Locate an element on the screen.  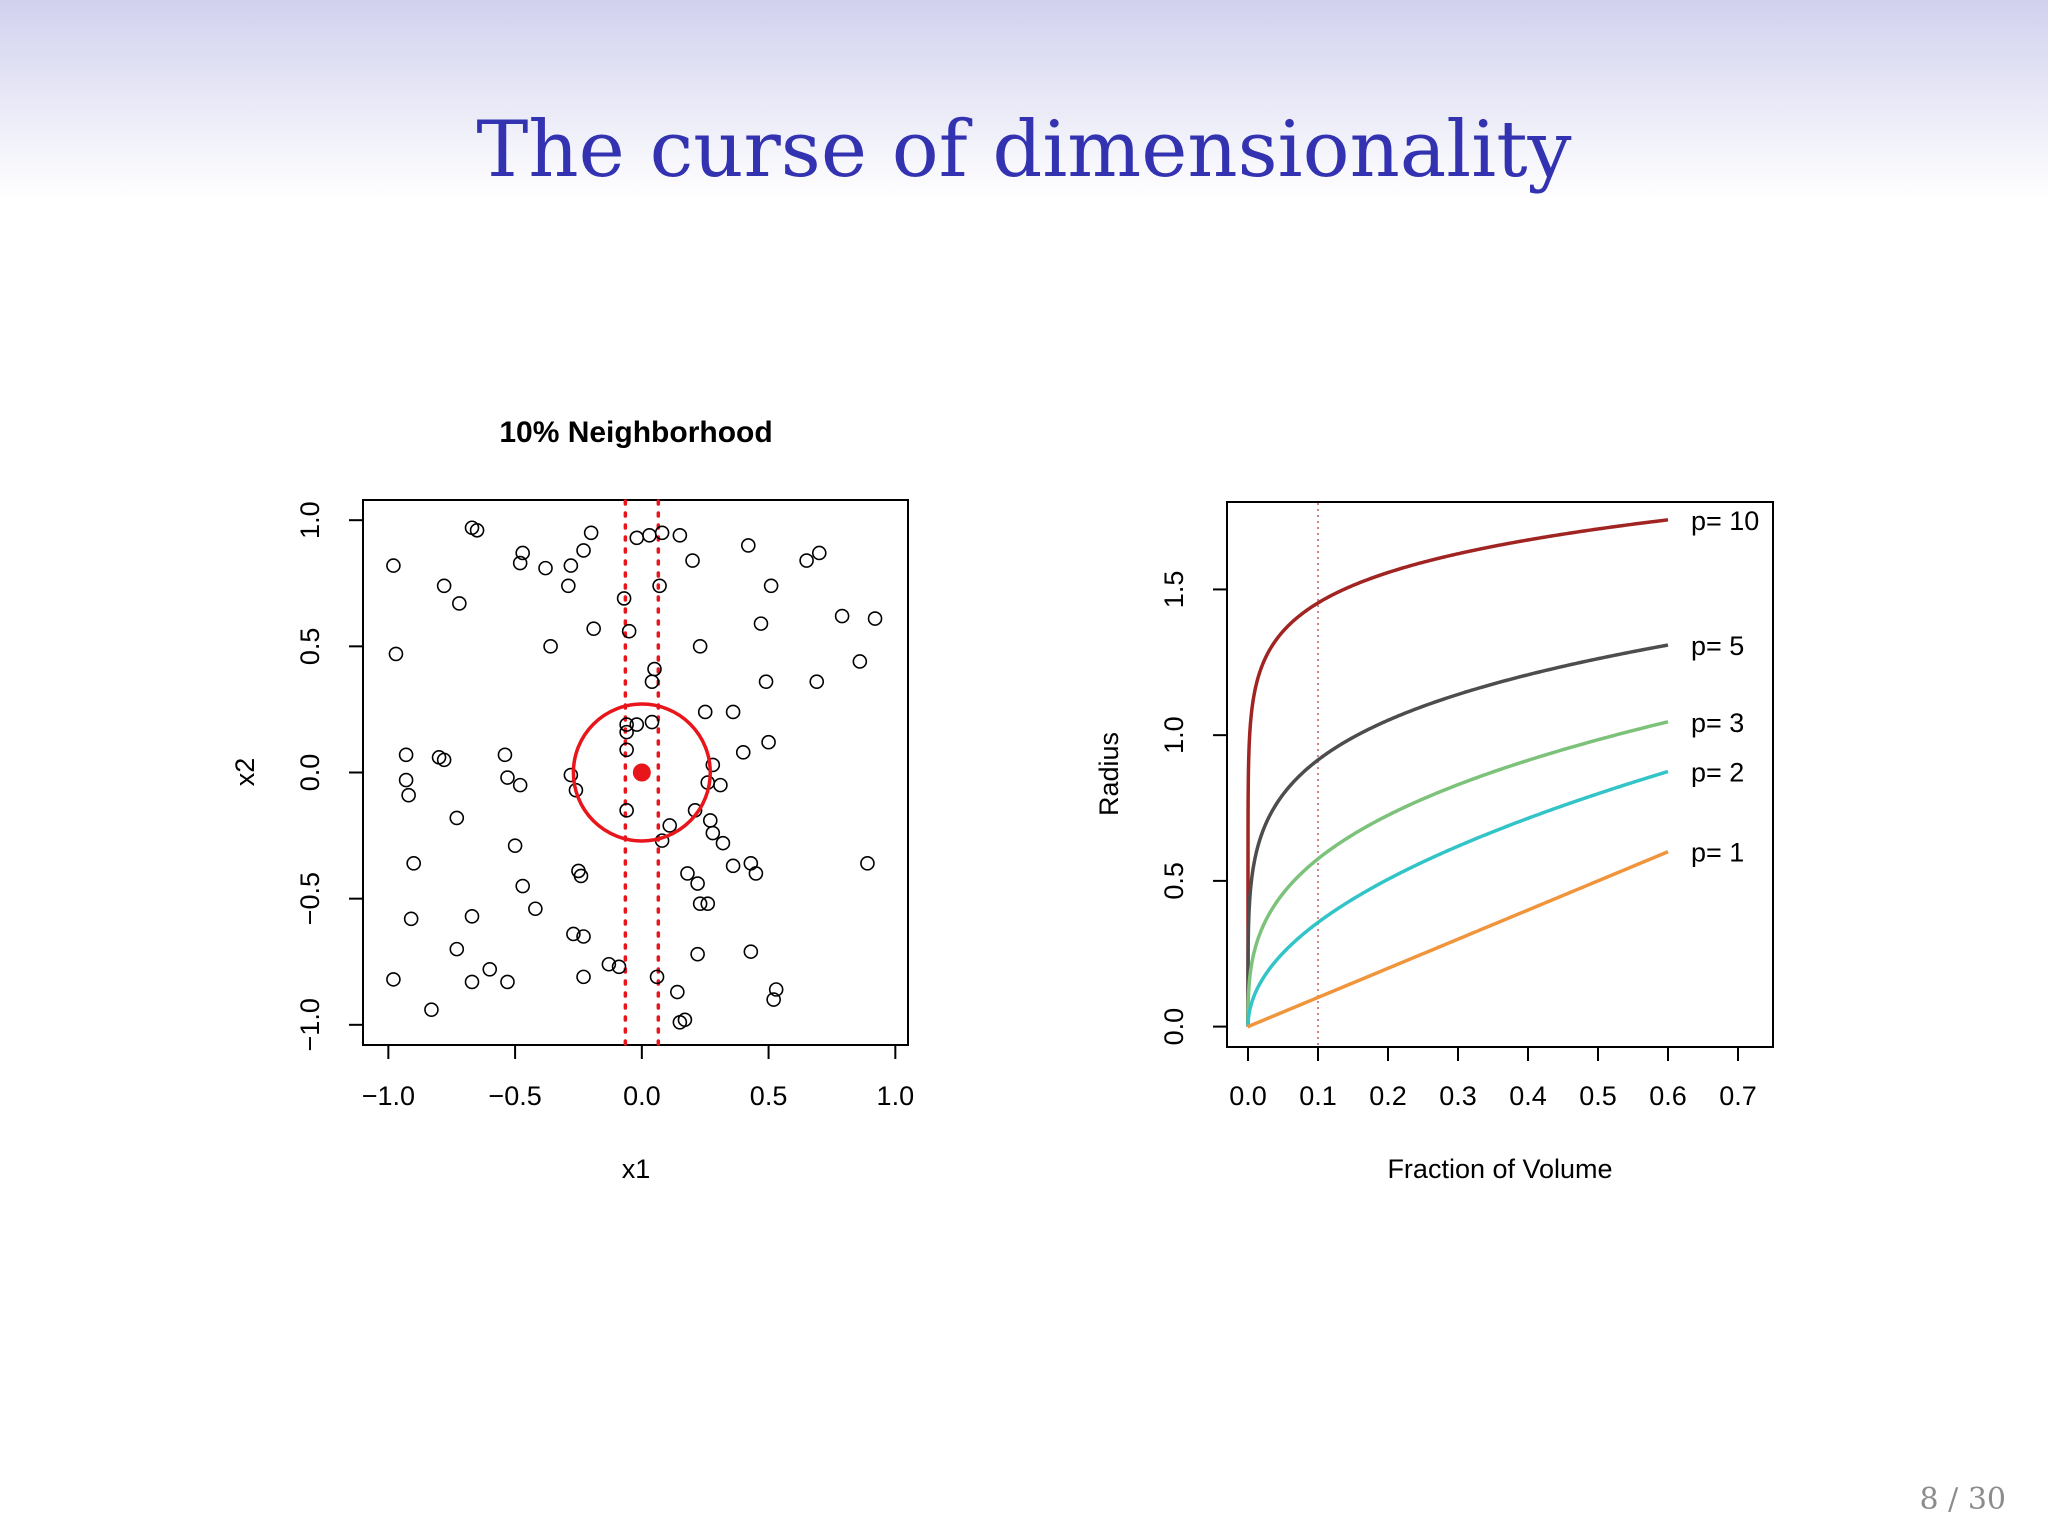
left-x-axis-label: x1 is located at coordinates (636, 1169).